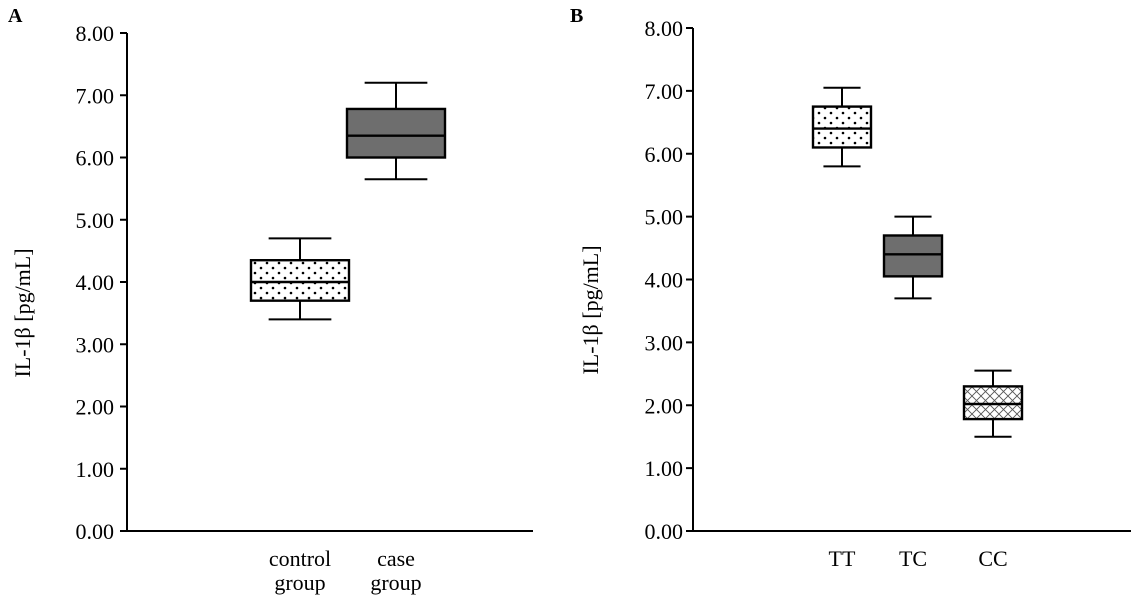 This screenshot has width=1140, height=602. I want to click on box-control-group, so click(300, 279).